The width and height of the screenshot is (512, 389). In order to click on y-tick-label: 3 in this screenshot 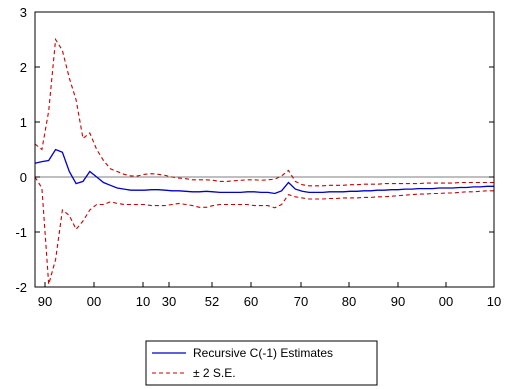, I will do `click(23, 12)`.